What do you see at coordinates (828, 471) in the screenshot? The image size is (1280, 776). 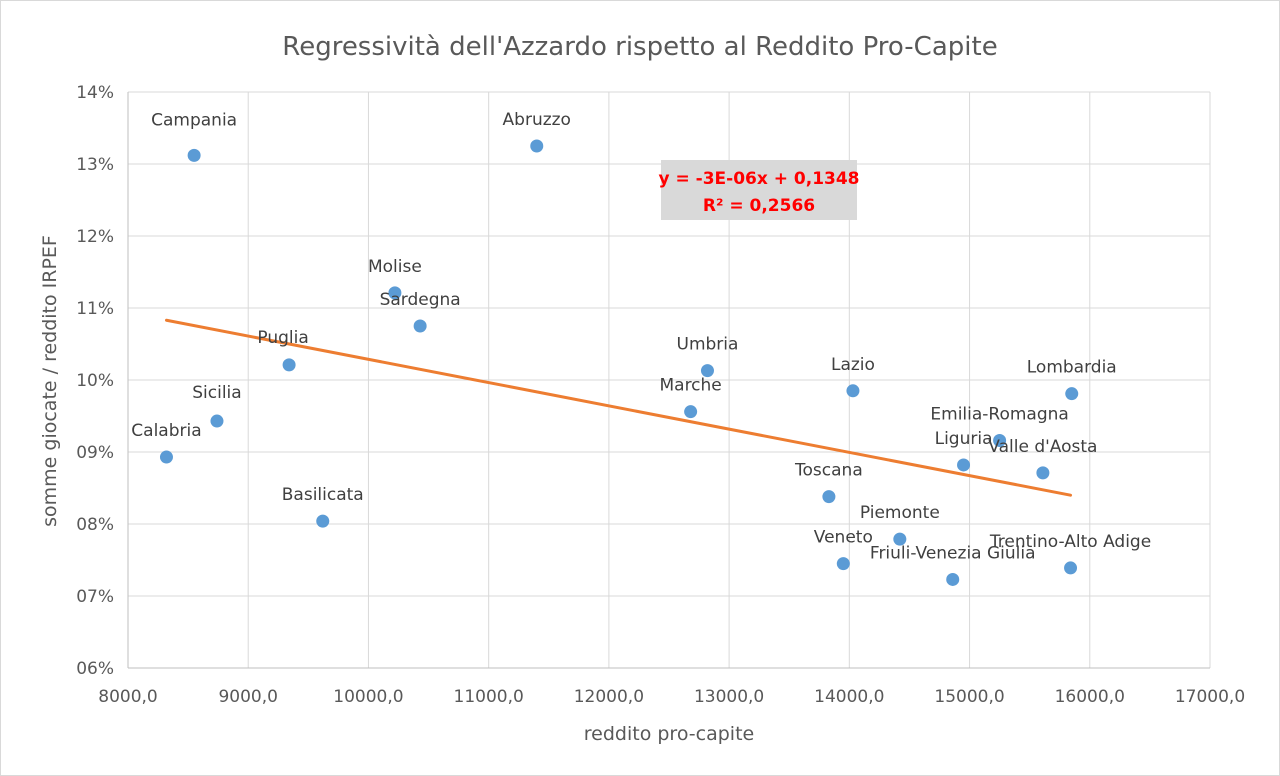 I see `point-label: Toscana` at bounding box center [828, 471].